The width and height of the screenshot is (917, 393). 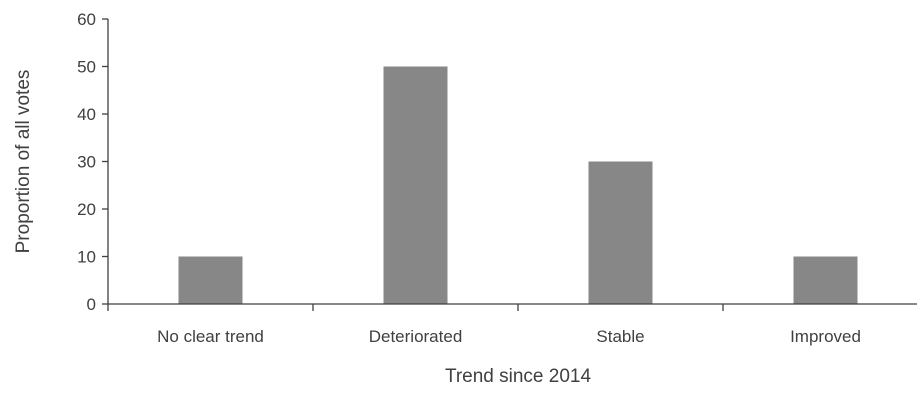 I want to click on bar-stable, so click(x=620, y=232).